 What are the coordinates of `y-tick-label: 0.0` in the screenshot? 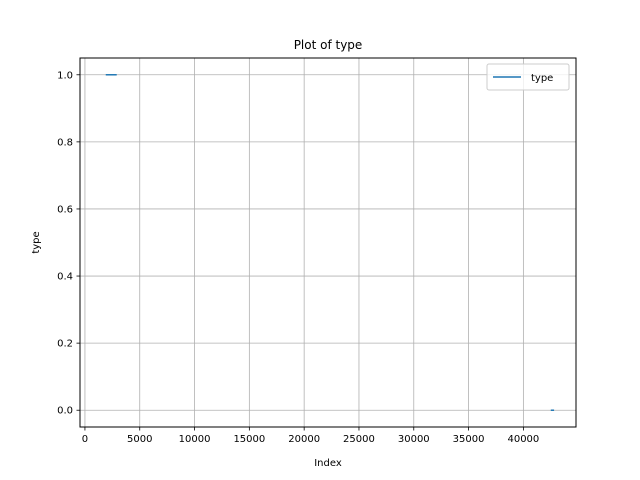 It's located at (65, 411).